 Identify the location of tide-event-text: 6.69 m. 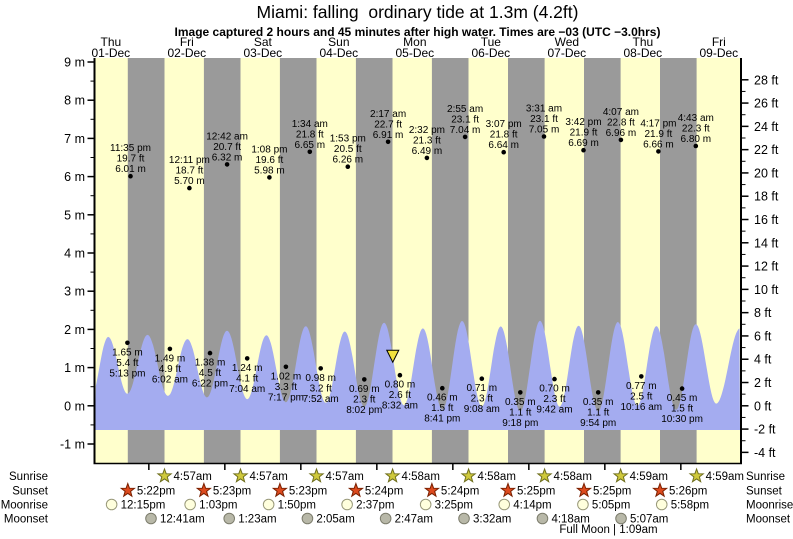
(583, 143).